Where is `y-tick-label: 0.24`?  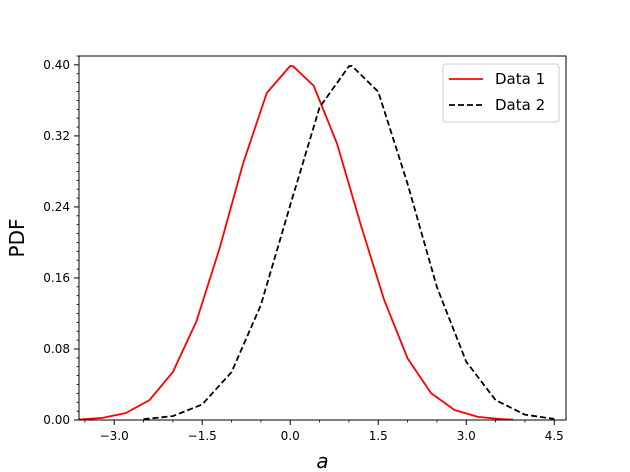
y-tick-label: 0.24 is located at coordinates (56, 207).